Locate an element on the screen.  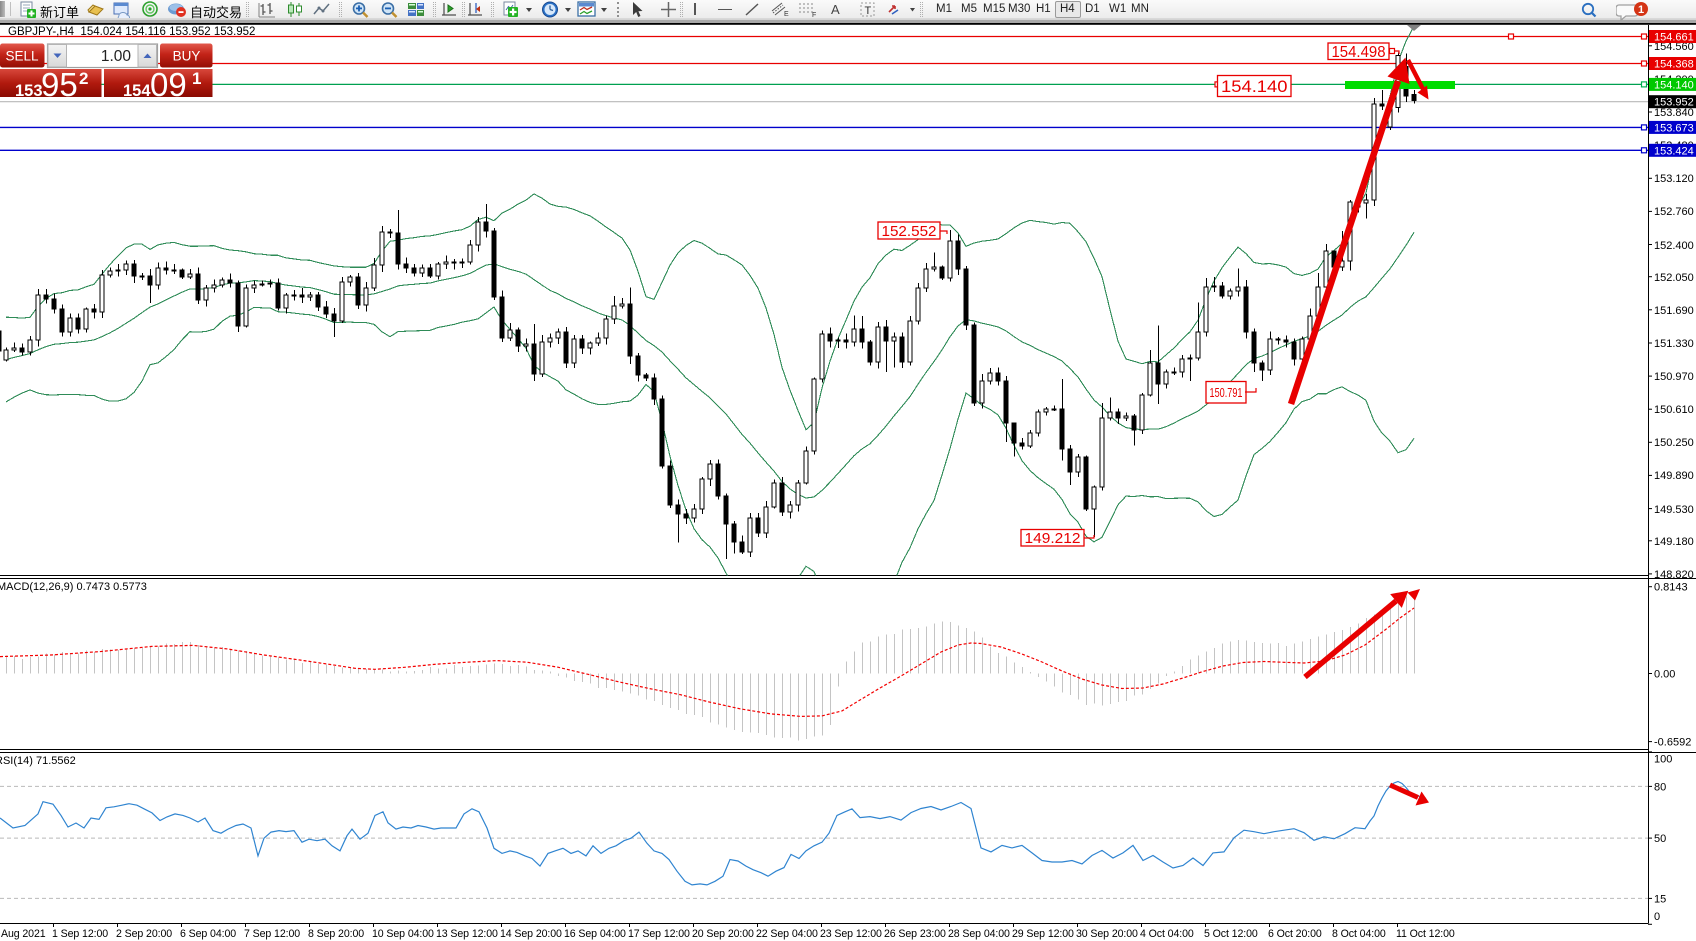
svg-text: 1.00 is located at coordinates (116, 56).